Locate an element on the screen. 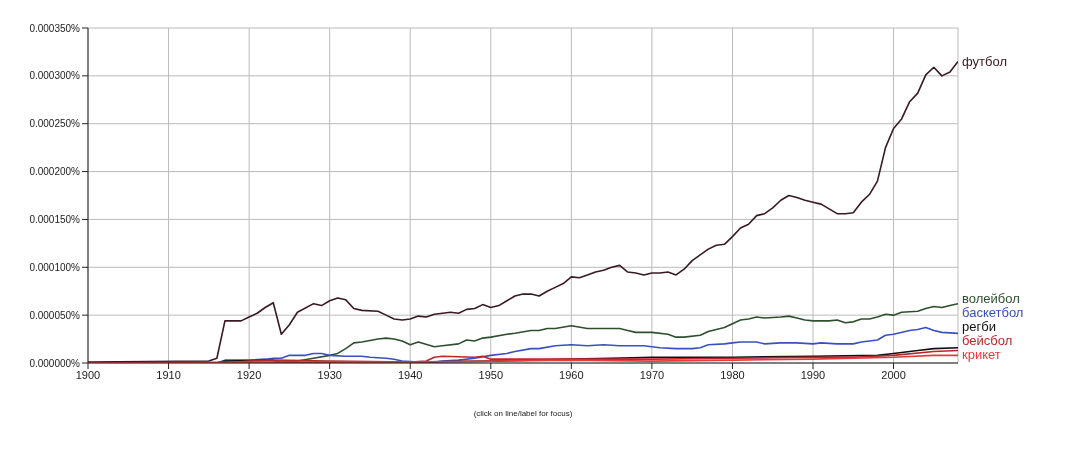 Image resolution: width=1091 pixels, height=455 pixels. x-tick-label: 2000 is located at coordinates (893, 374).